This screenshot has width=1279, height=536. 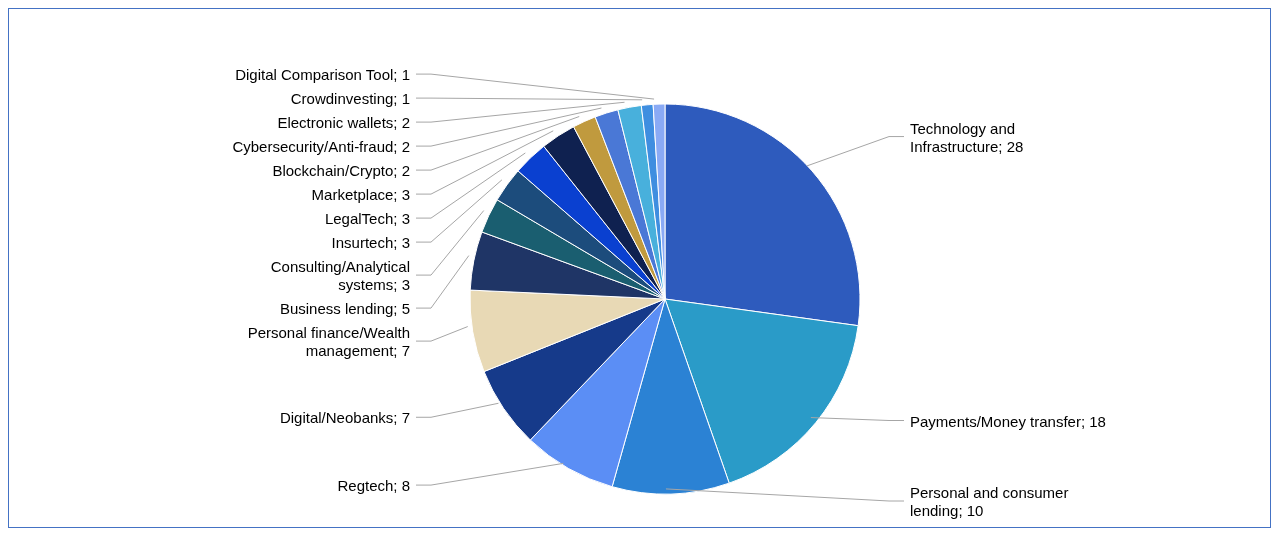 I want to click on slice-label: Personal finance/Wealth management; 7, so click(x=328, y=341).